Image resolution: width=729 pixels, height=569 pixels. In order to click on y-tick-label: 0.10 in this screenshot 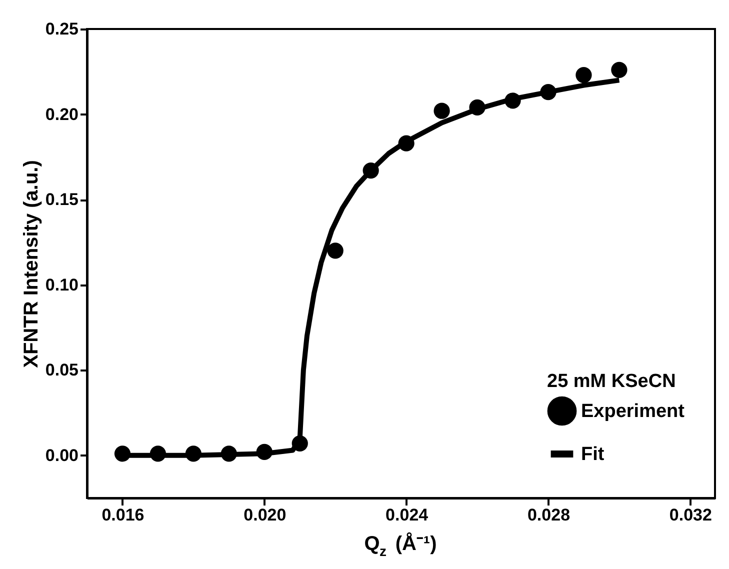, I will do `click(61, 284)`.